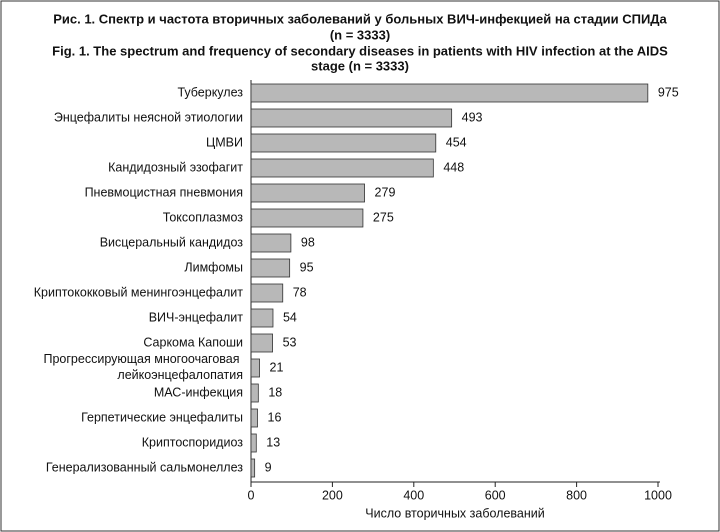 The height and width of the screenshot is (532, 720). I want to click on x-tick-label: 1000, so click(658, 495).